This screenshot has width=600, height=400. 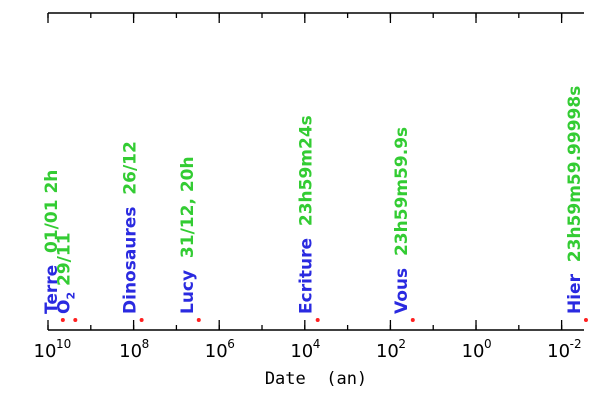 I want to click on x-axis-label: Date (an), so click(x=316, y=379).